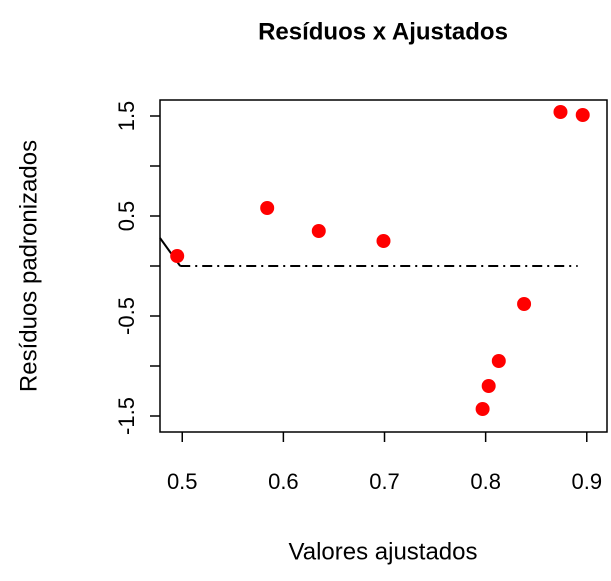 The image size is (611, 581). What do you see at coordinates (383, 31) in the screenshot?
I see `chart-title: Resíduos x Ajustados` at bounding box center [383, 31].